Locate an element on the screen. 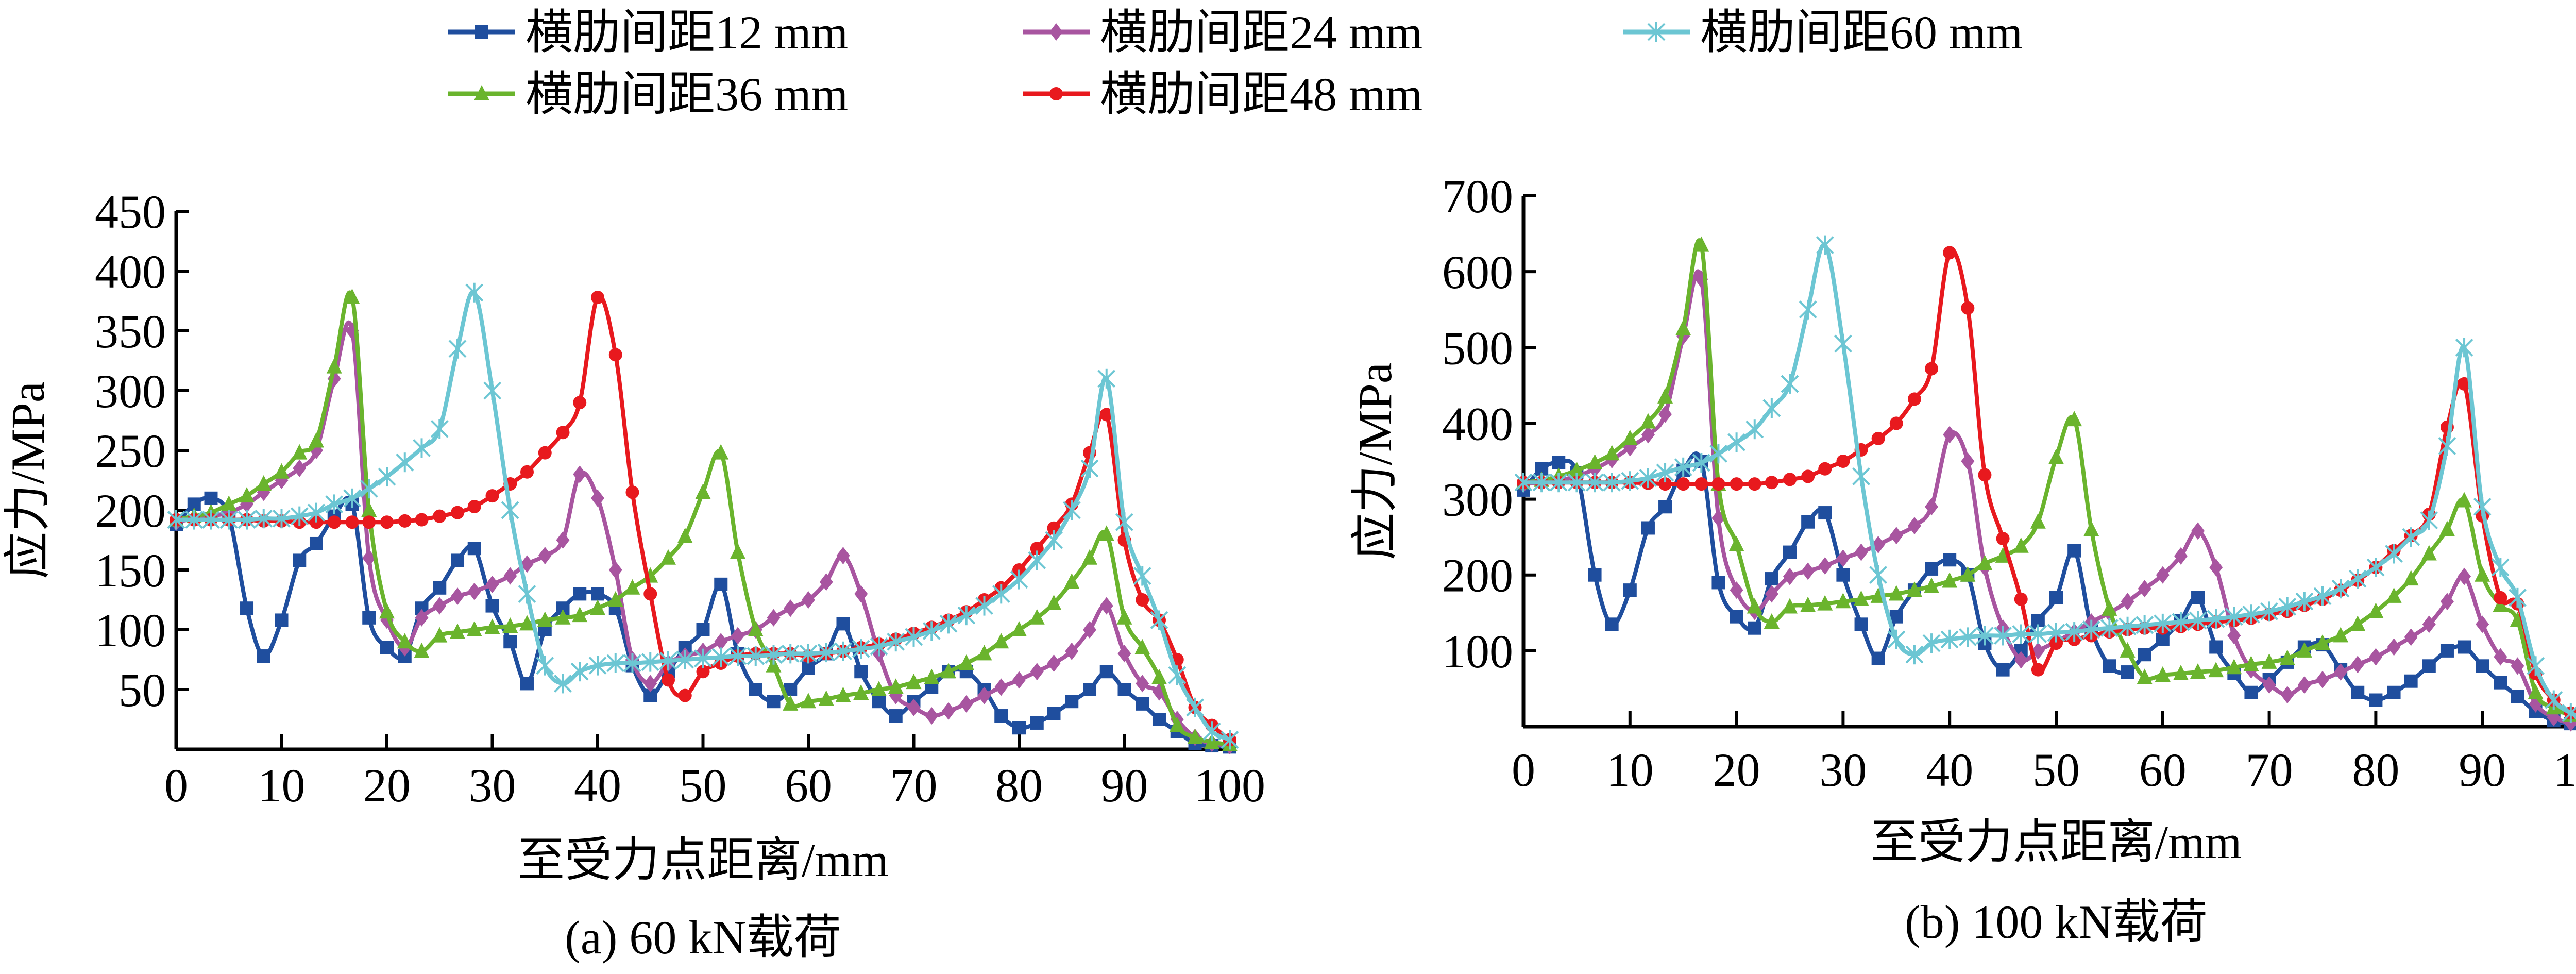 This screenshot has height=974, width=2576. legend-label: 横肋间距12 mm is located at coordinates (687, 32).